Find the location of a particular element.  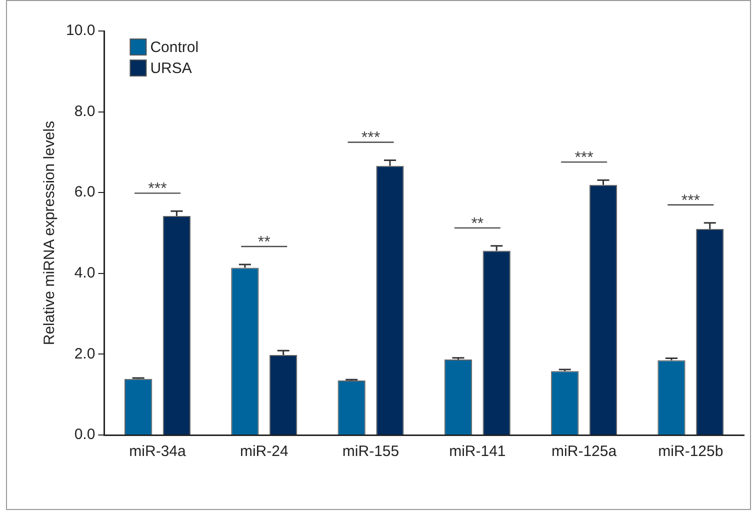

y-tick-label: 4.0 is located at coordinates (85, 273).